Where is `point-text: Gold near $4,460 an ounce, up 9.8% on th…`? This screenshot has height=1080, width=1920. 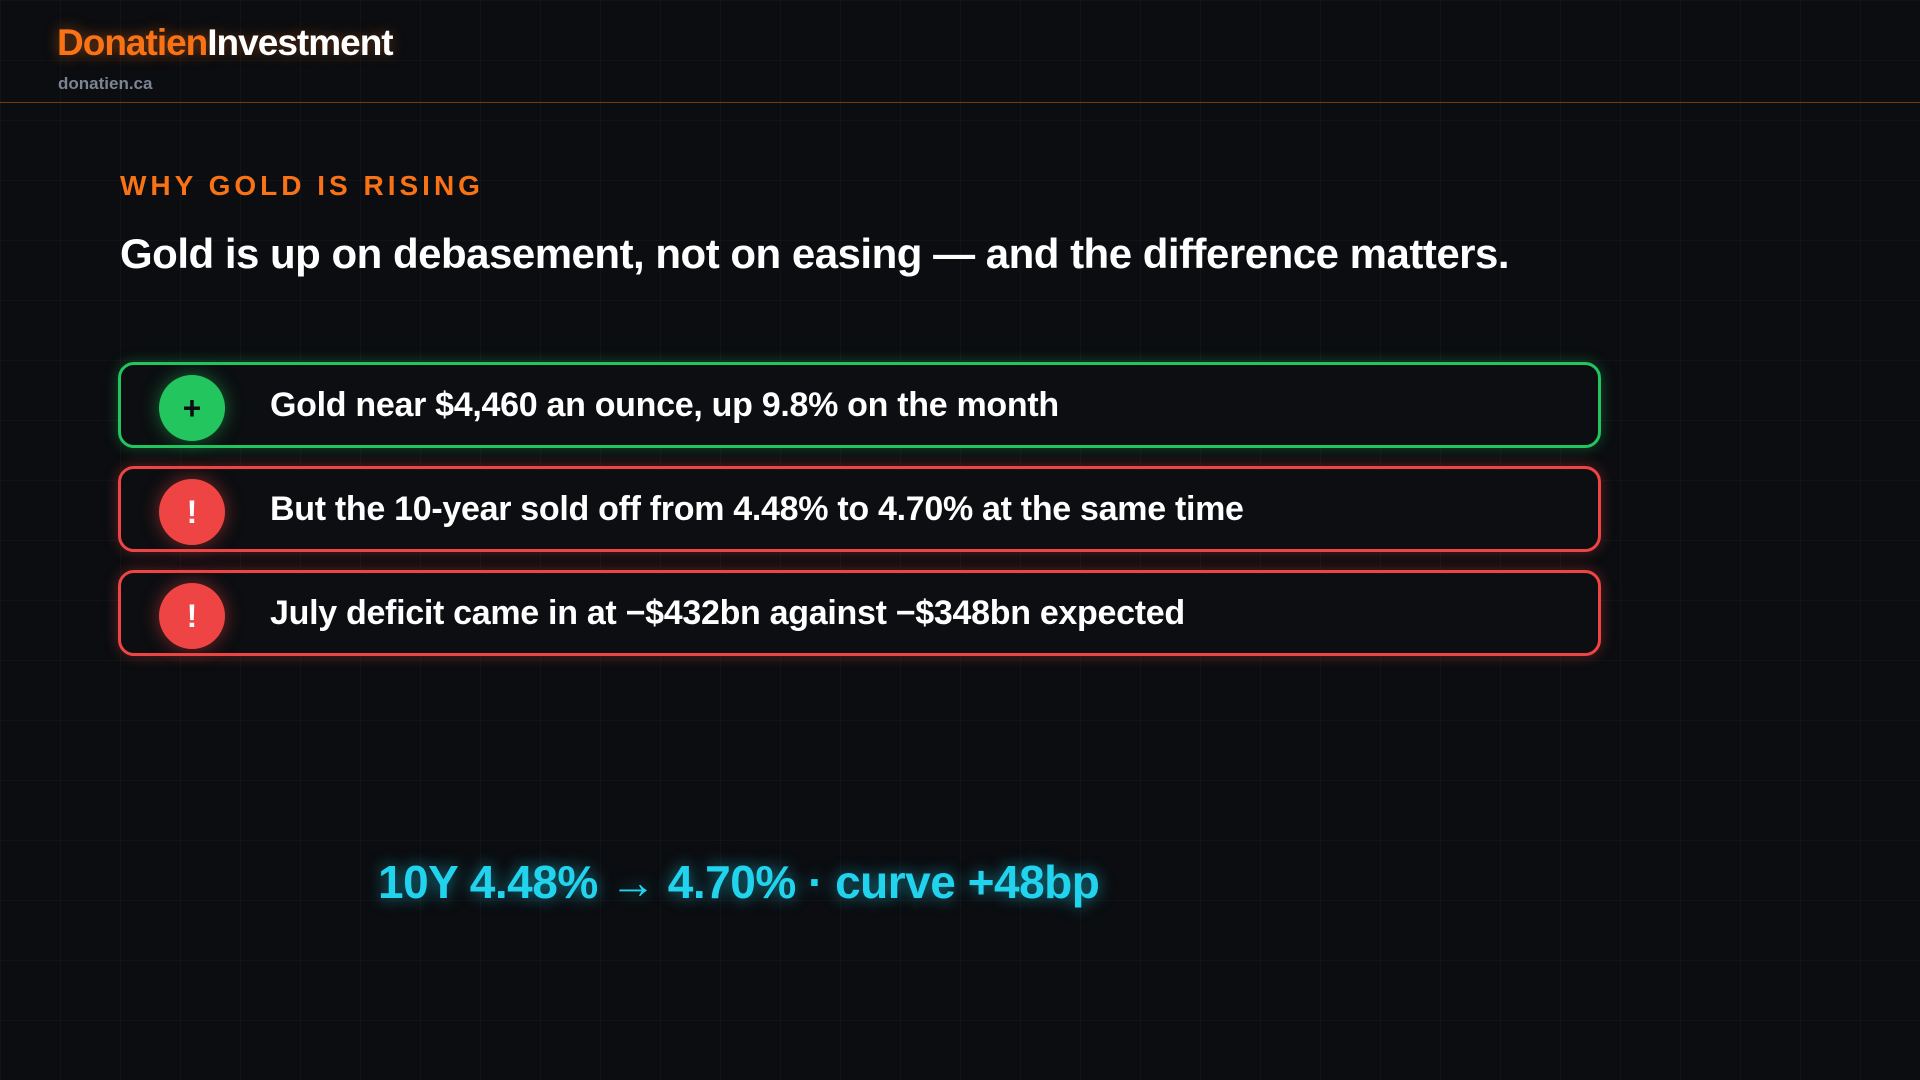 point-text: Gold near $4,460 an ounce, up 9.8% on th… is located at coordinates (664, 405).